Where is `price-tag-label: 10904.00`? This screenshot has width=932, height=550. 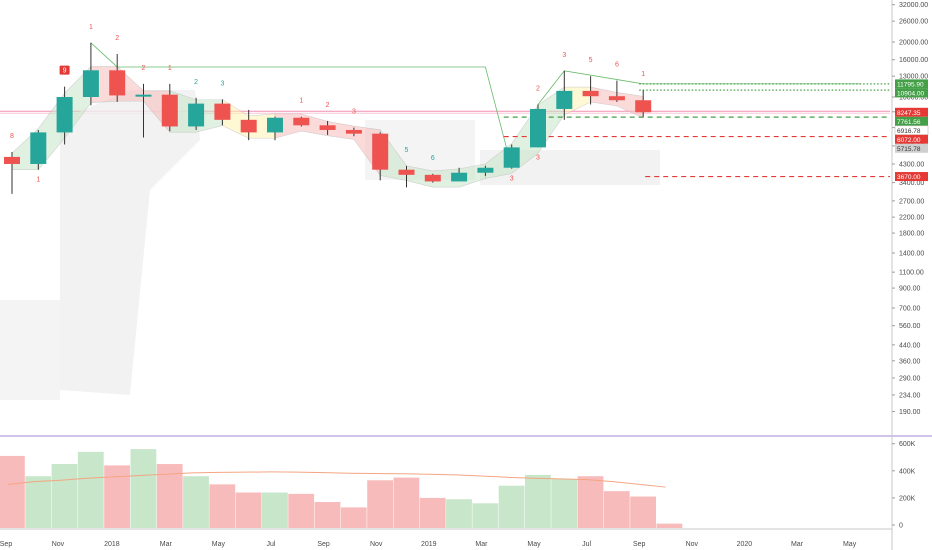 price-tag-label: 10904.00 is located at coordinates (910, 93).